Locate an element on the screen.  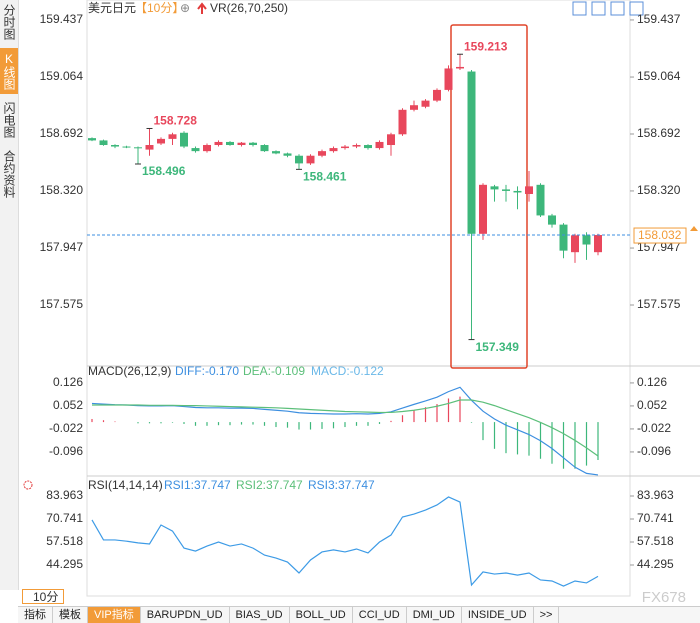
period-button: 10分 ▾ is located at coordinates (43, 604).